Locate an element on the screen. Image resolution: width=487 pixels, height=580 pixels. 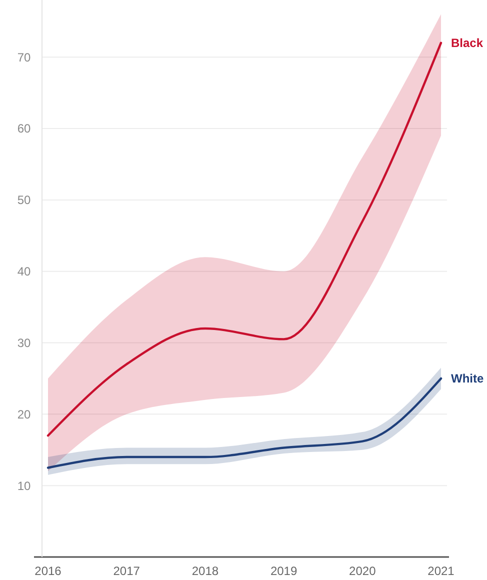
x-tick-label: 2017 is located at coordinates (126, 571).